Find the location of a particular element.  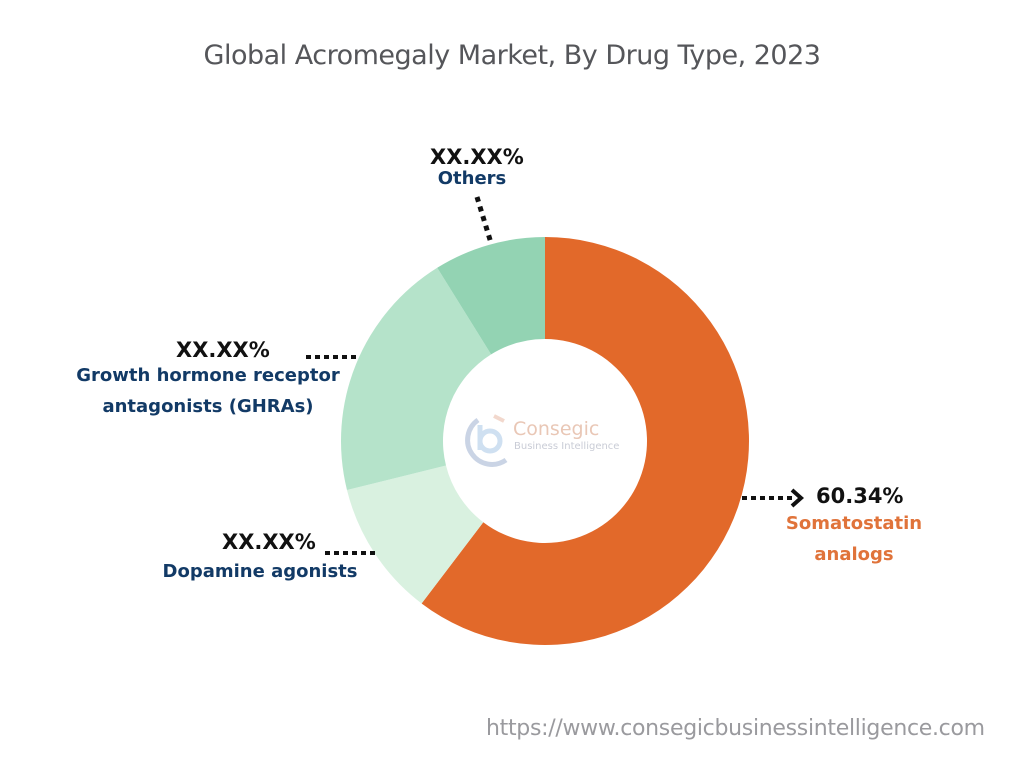

ghra-label-line2: antagonists (GHRAs) is located at coordinates (208, 406).